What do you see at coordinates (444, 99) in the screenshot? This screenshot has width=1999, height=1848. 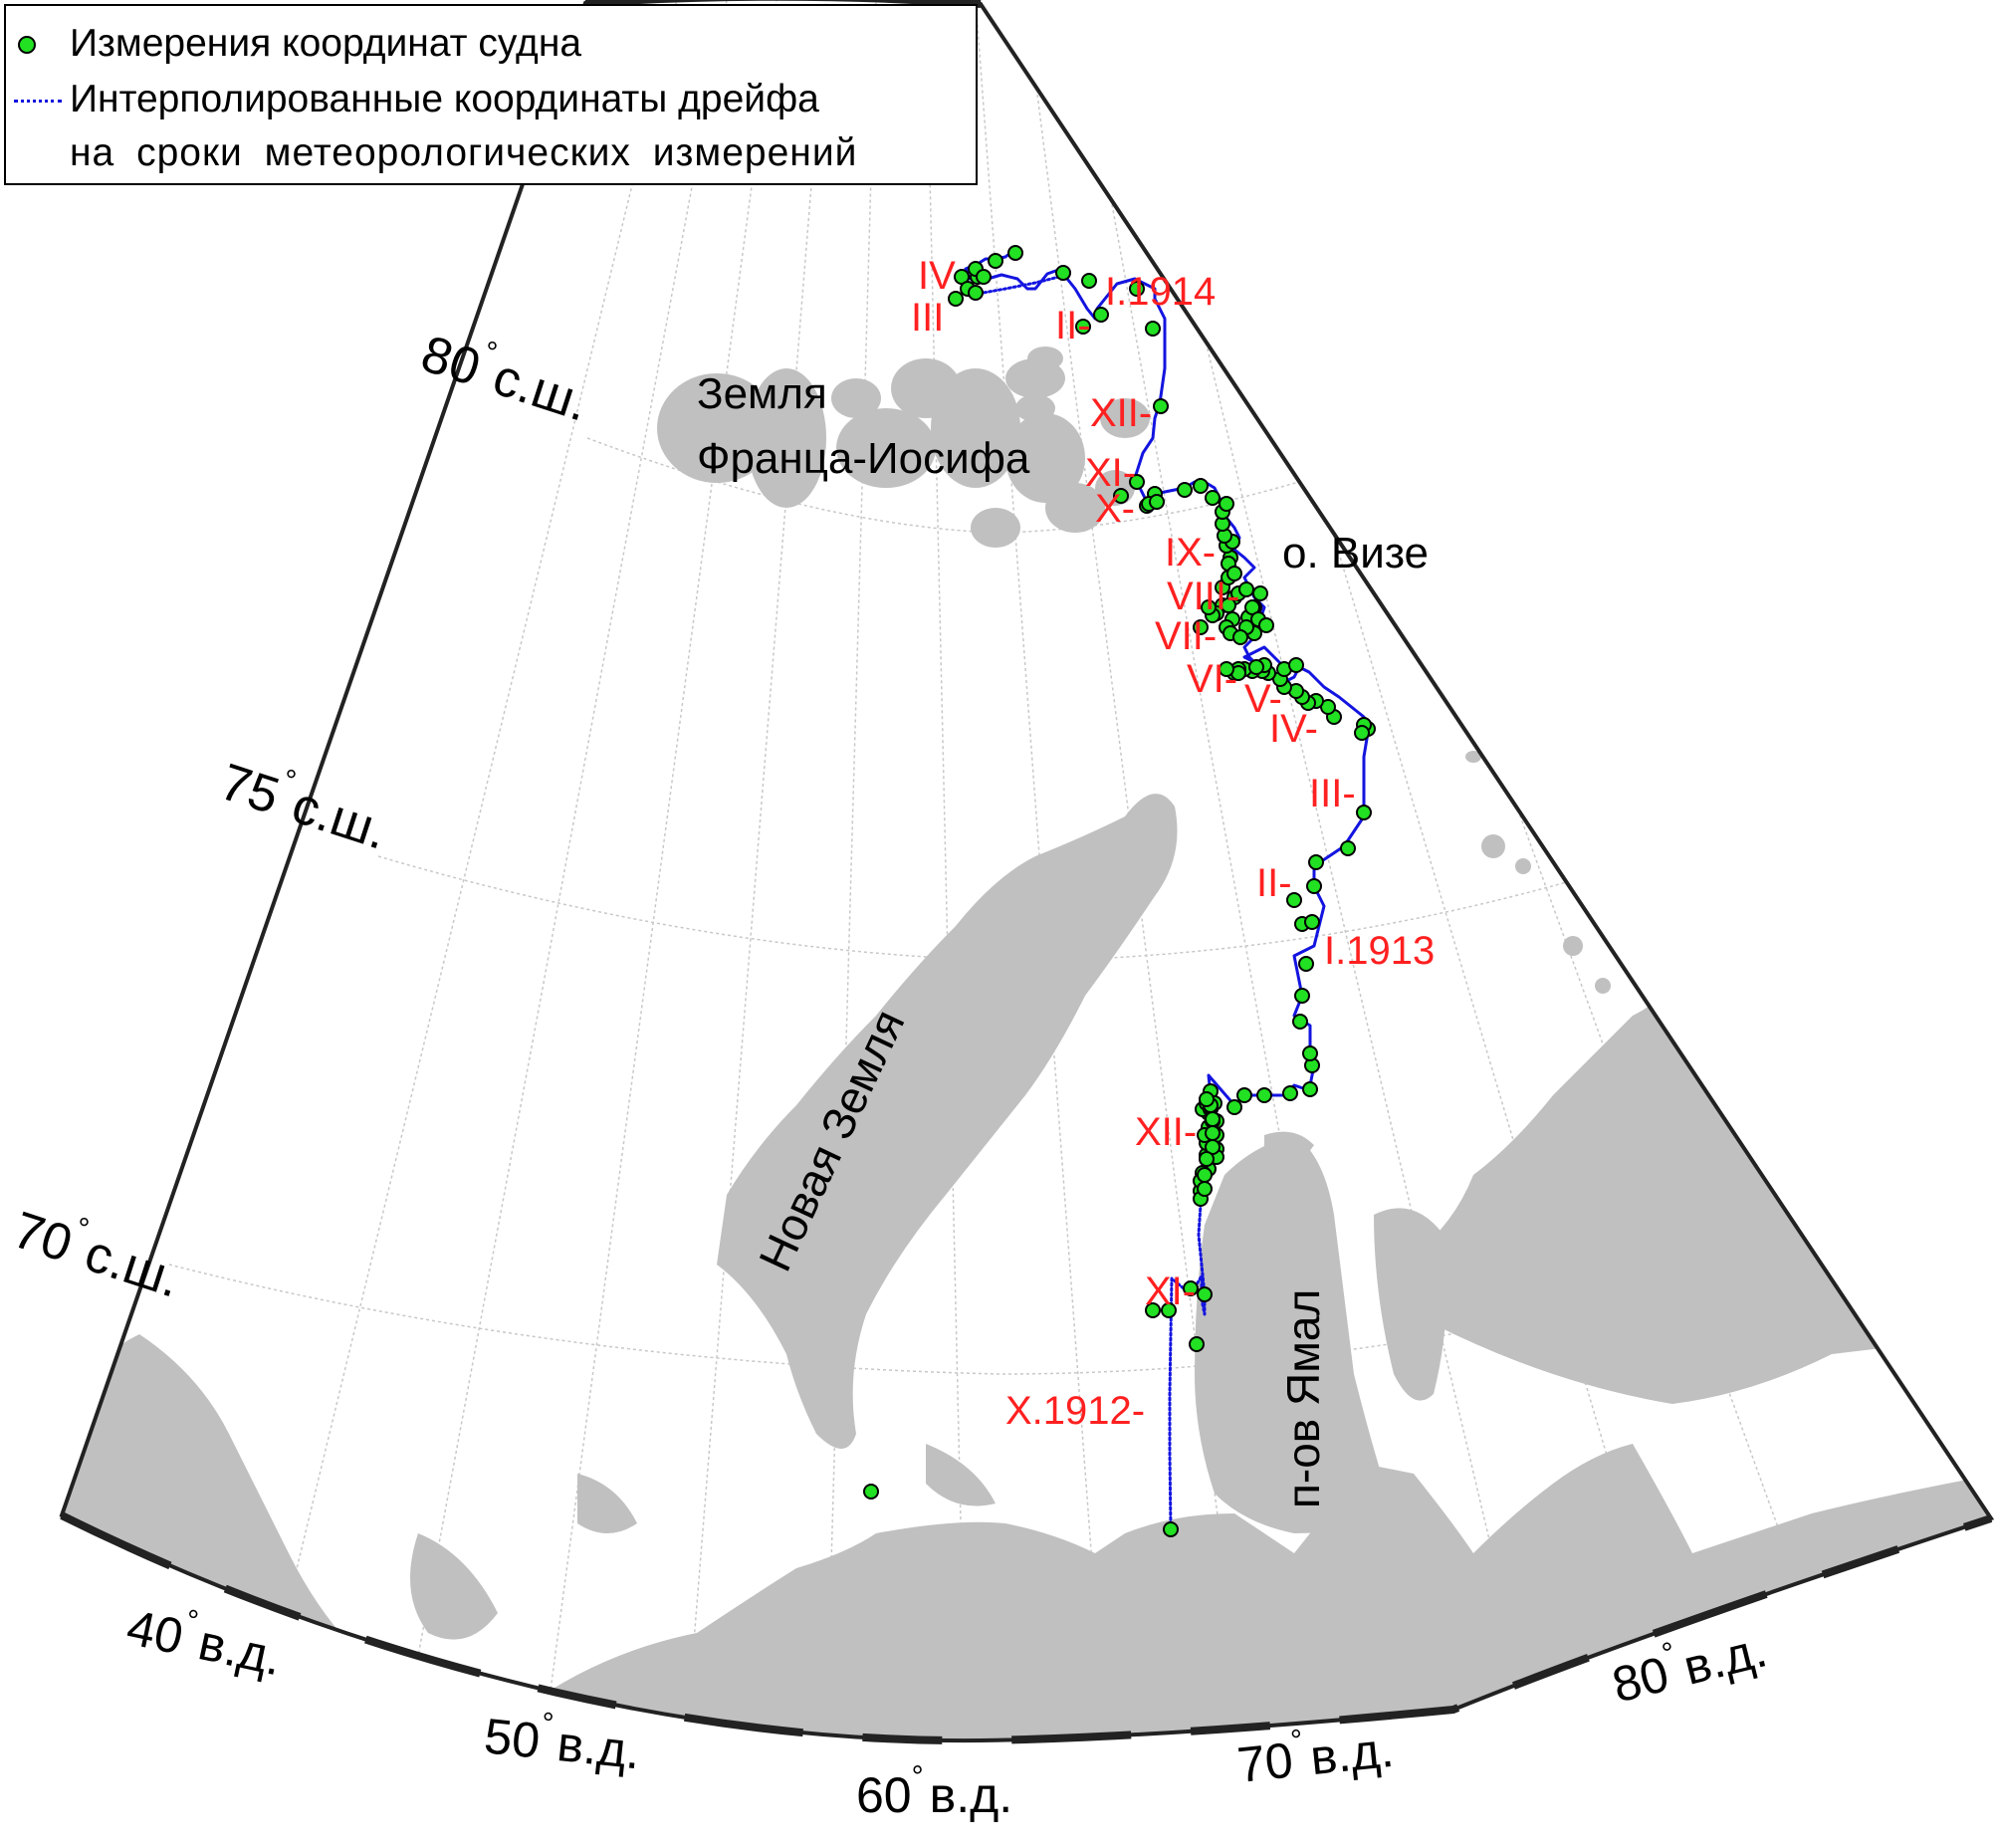 I see `legend-interp-line1: Интерполированные координаты дрейфа` at bounding box center [444, 99].